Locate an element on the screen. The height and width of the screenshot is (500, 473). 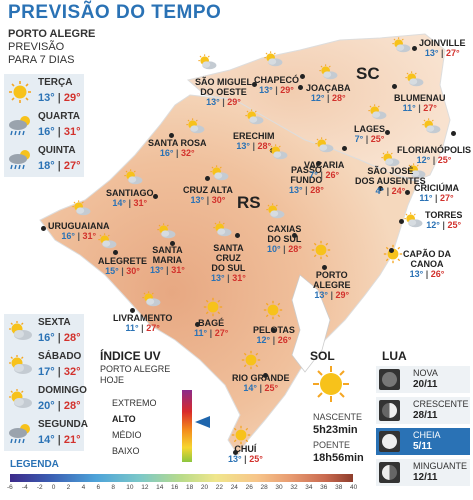
legend-tick: 40 is located at coordinates (354, 487).